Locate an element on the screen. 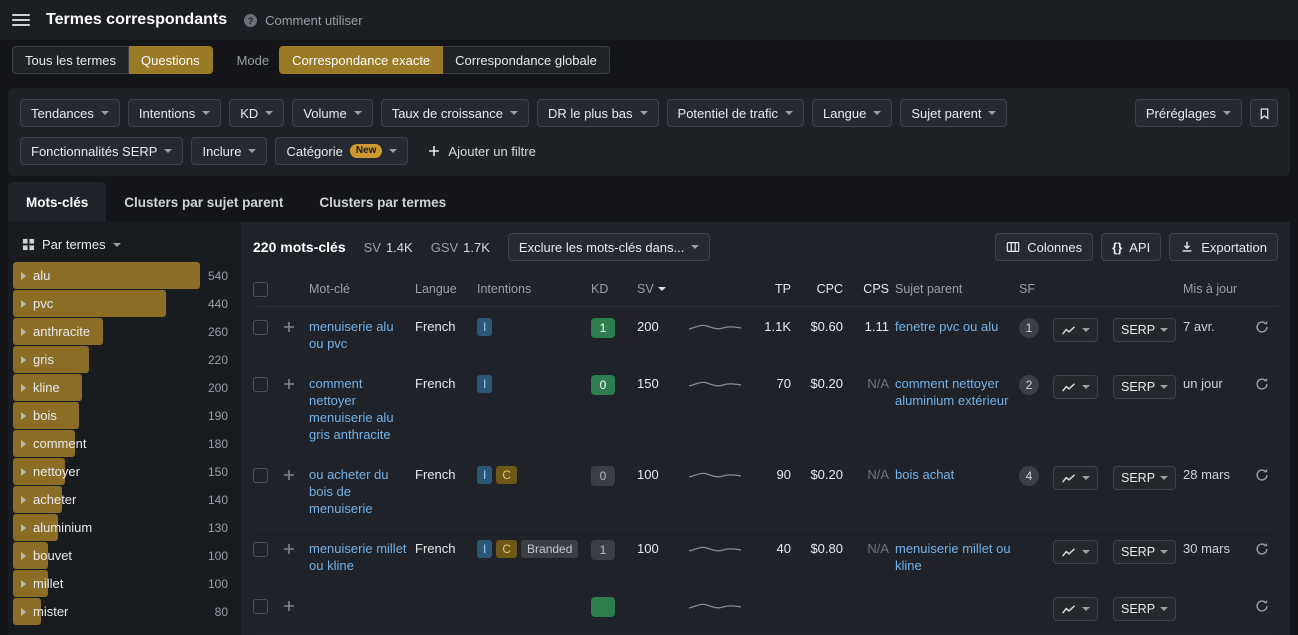 Image resolution: width=1298 pixels, height=635 pixels. header-tp: TP is located at coordinates (783, 288).